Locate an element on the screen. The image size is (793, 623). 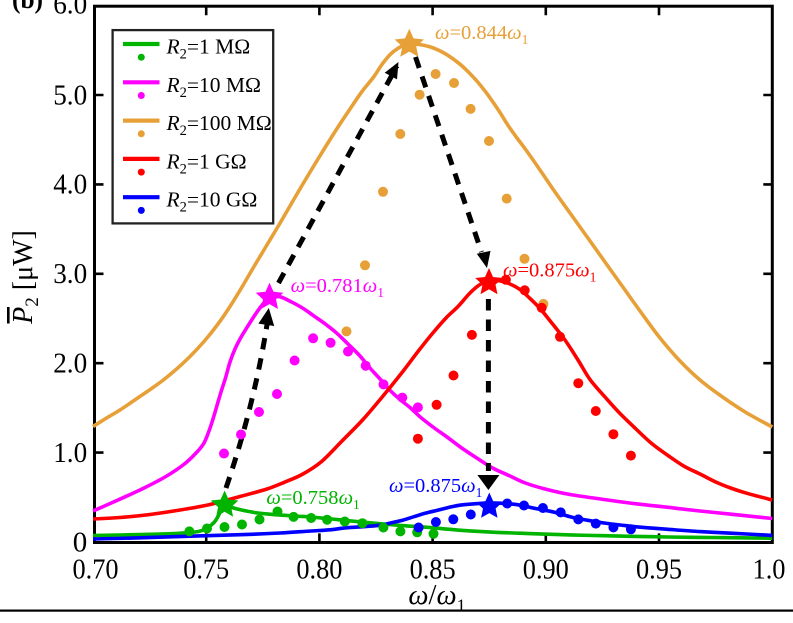
svg-text: P2 [μW] is located at coordinates (25, 277).